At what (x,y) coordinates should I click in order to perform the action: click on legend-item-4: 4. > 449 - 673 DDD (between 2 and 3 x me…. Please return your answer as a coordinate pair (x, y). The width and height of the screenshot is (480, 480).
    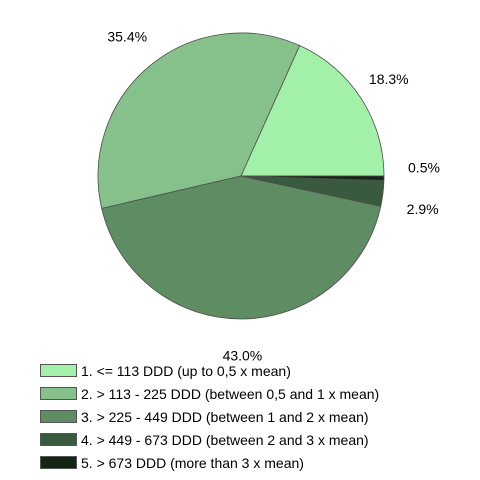
    Looking at the image, I should click on (260, 439).